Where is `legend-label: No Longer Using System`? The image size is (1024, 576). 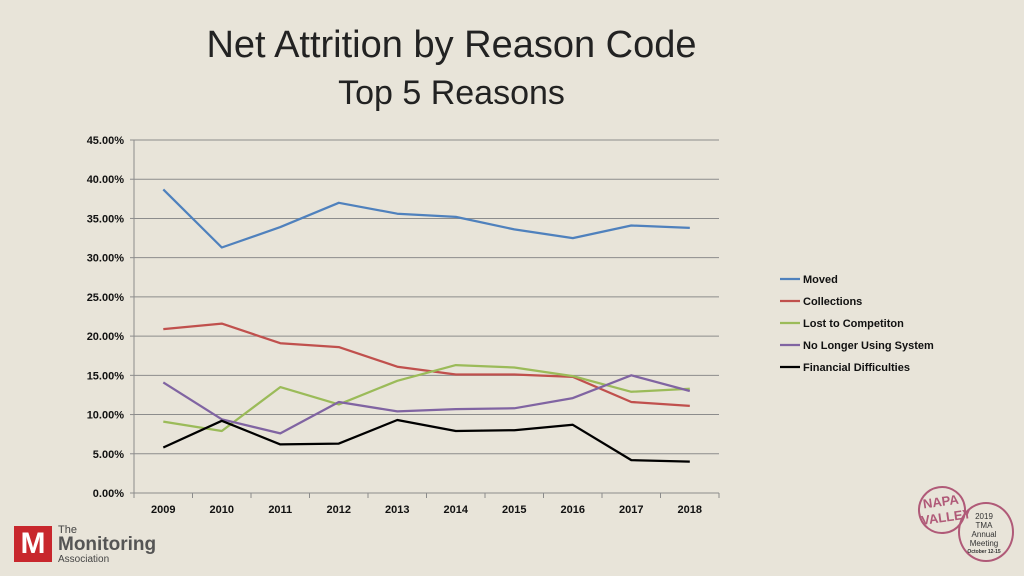 legend-label: No Longer Using System is located at coordinates (868, 346).